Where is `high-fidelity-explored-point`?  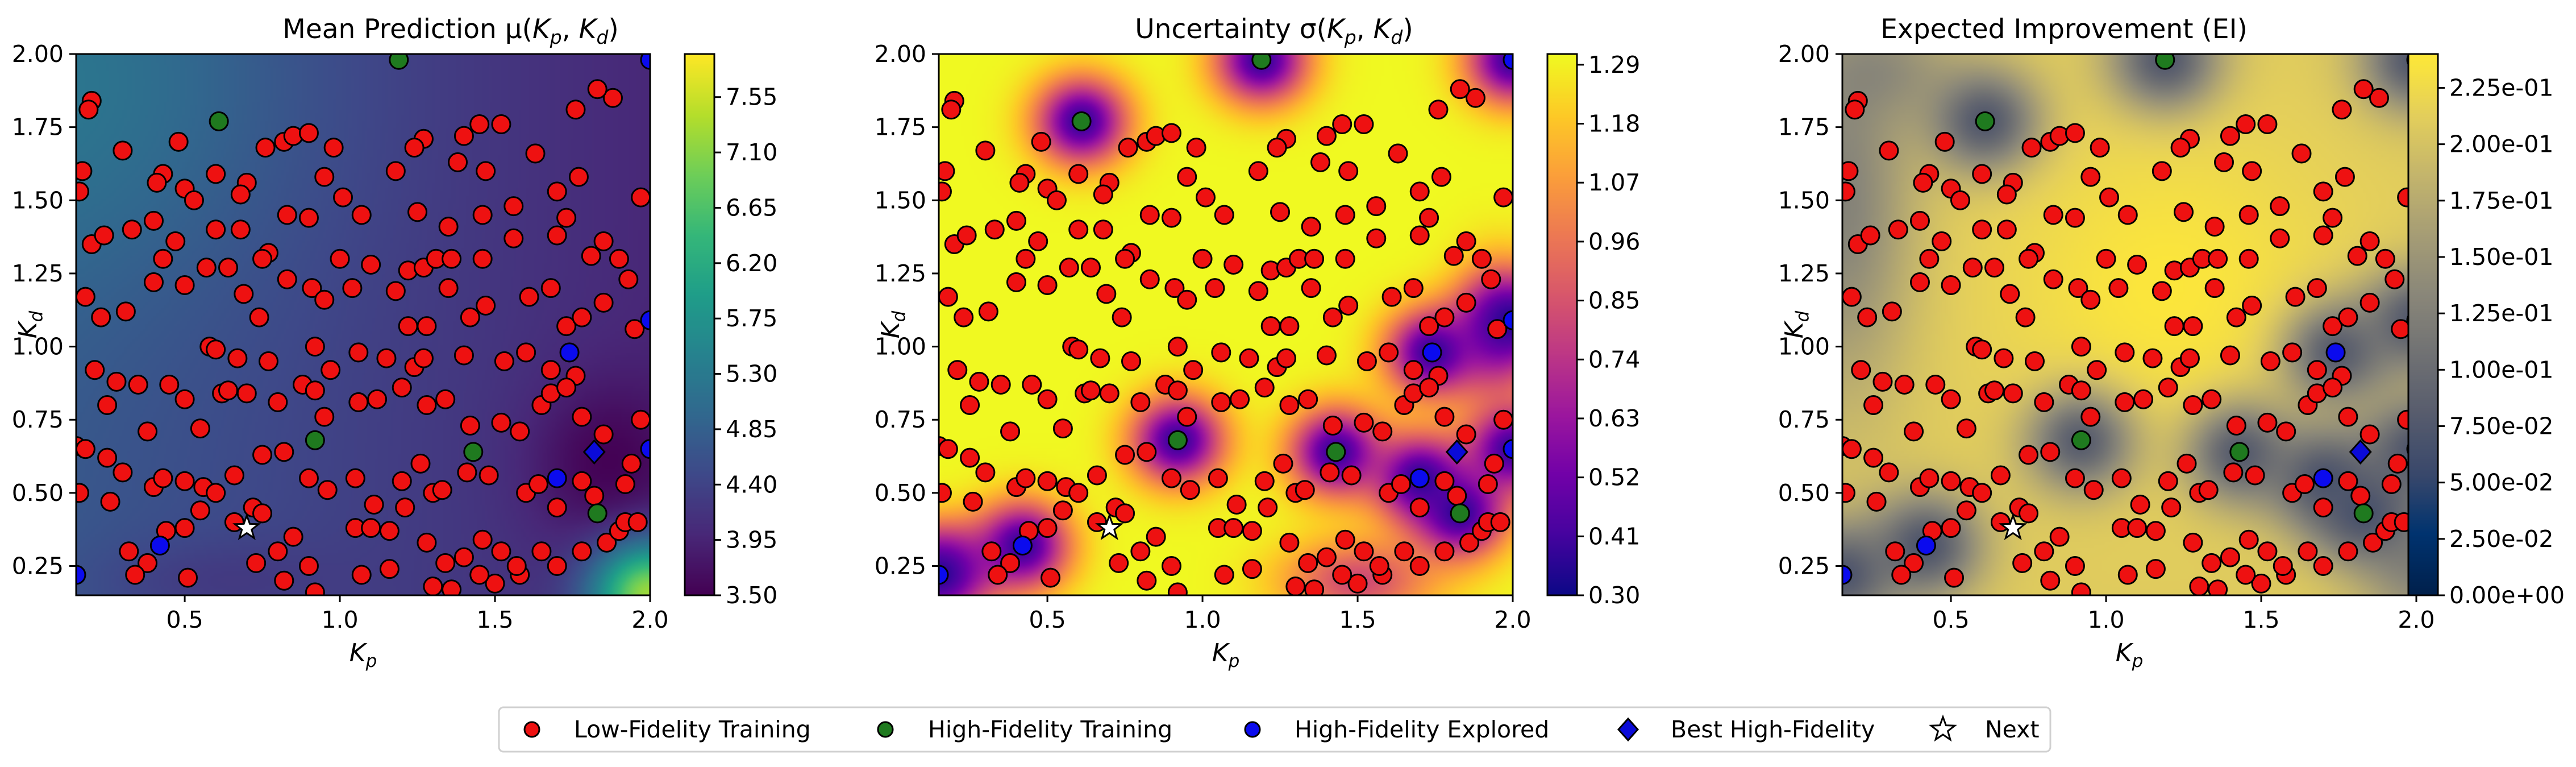
high-fidelity-explored-point is located at coordinates (1926, 546).